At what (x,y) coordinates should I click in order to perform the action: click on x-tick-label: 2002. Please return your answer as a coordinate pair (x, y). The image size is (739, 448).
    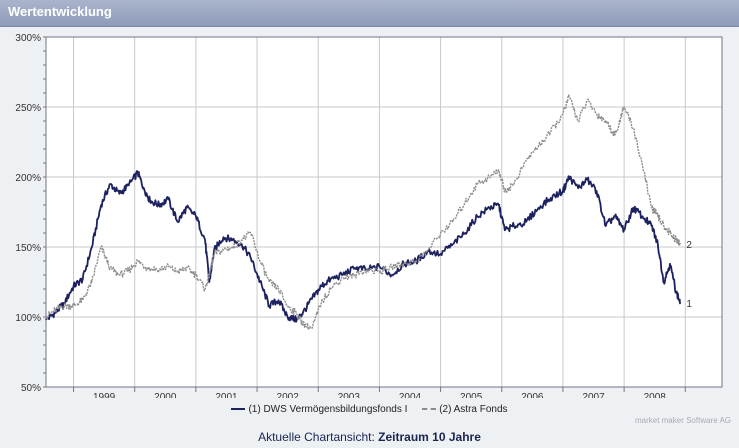
    Looking at the image, I should click on (288, 395).